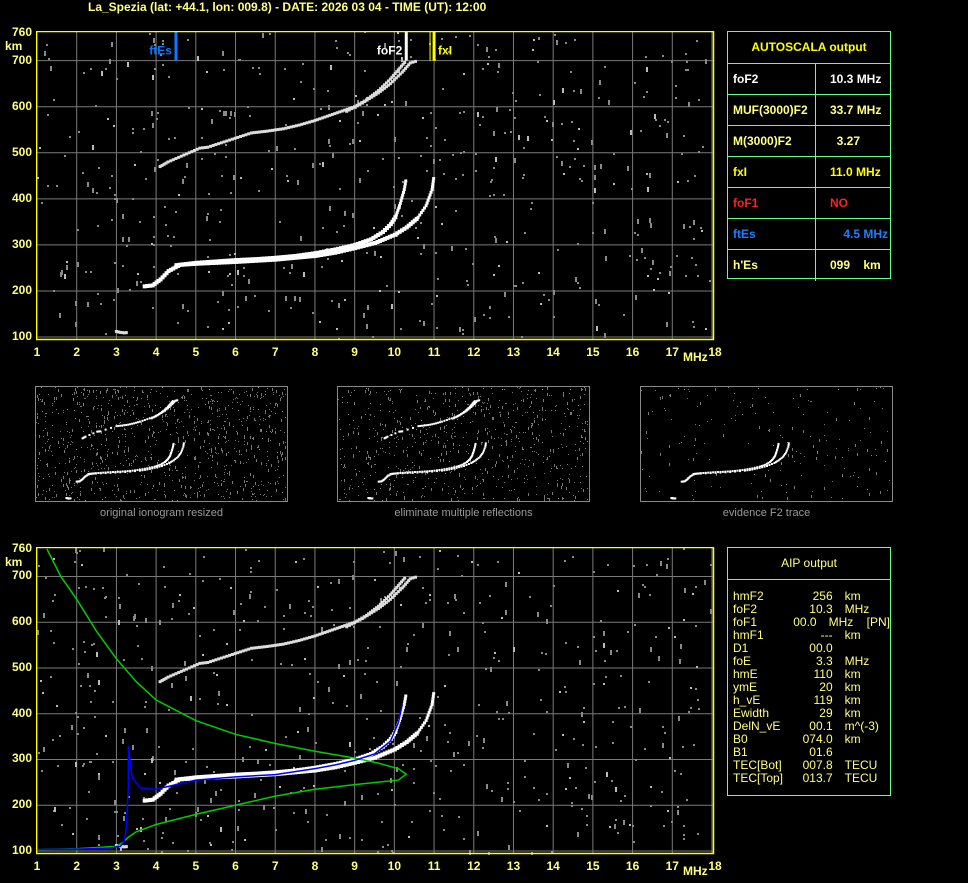  Describe the element at coordinates (809, 265) in the screenshot. I see `autoscala-row: h'Es 099 km` at that location.